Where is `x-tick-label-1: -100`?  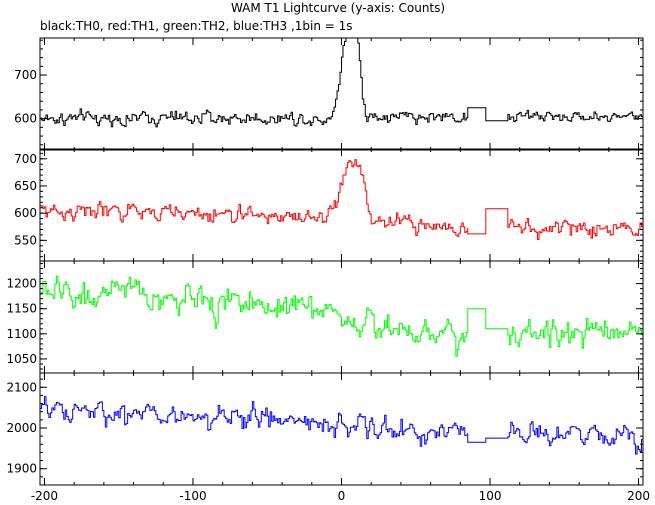 x-tick-label-1: -100 is located at coordinates (192, 496).